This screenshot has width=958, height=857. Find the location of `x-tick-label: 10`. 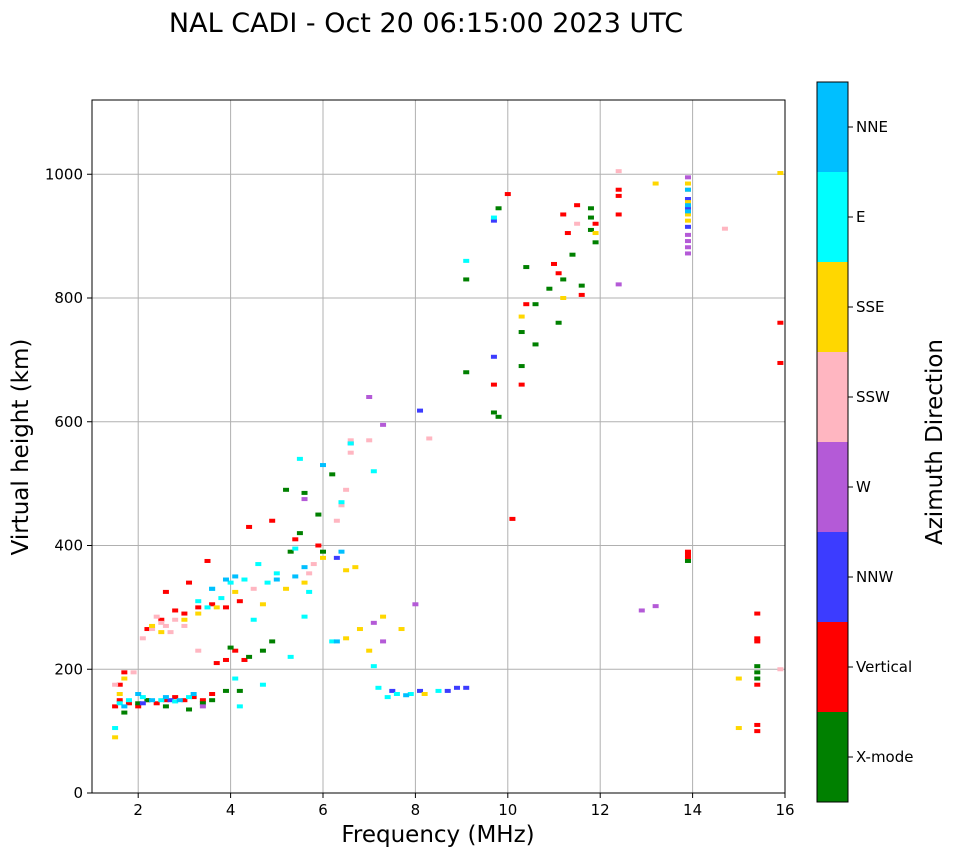

x-tick-label: 10 is located at coordinates (507, 810).